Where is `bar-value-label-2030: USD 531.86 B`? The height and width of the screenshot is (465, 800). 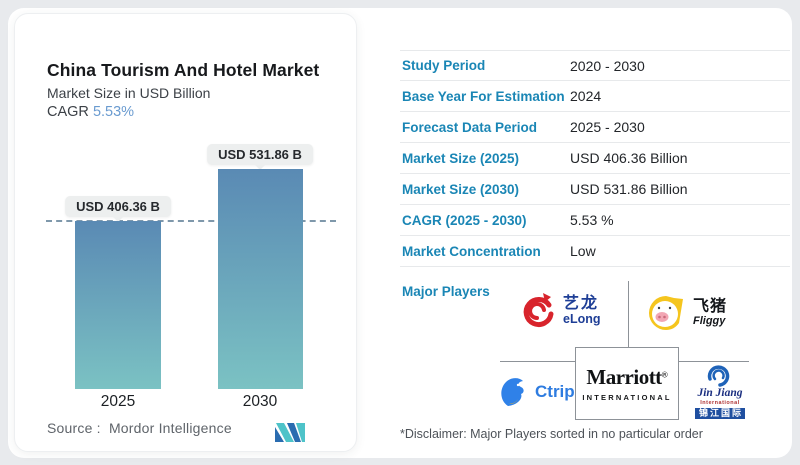 bar-value-label-2030: USD 531.86 B is located at coordinates (260, 154).